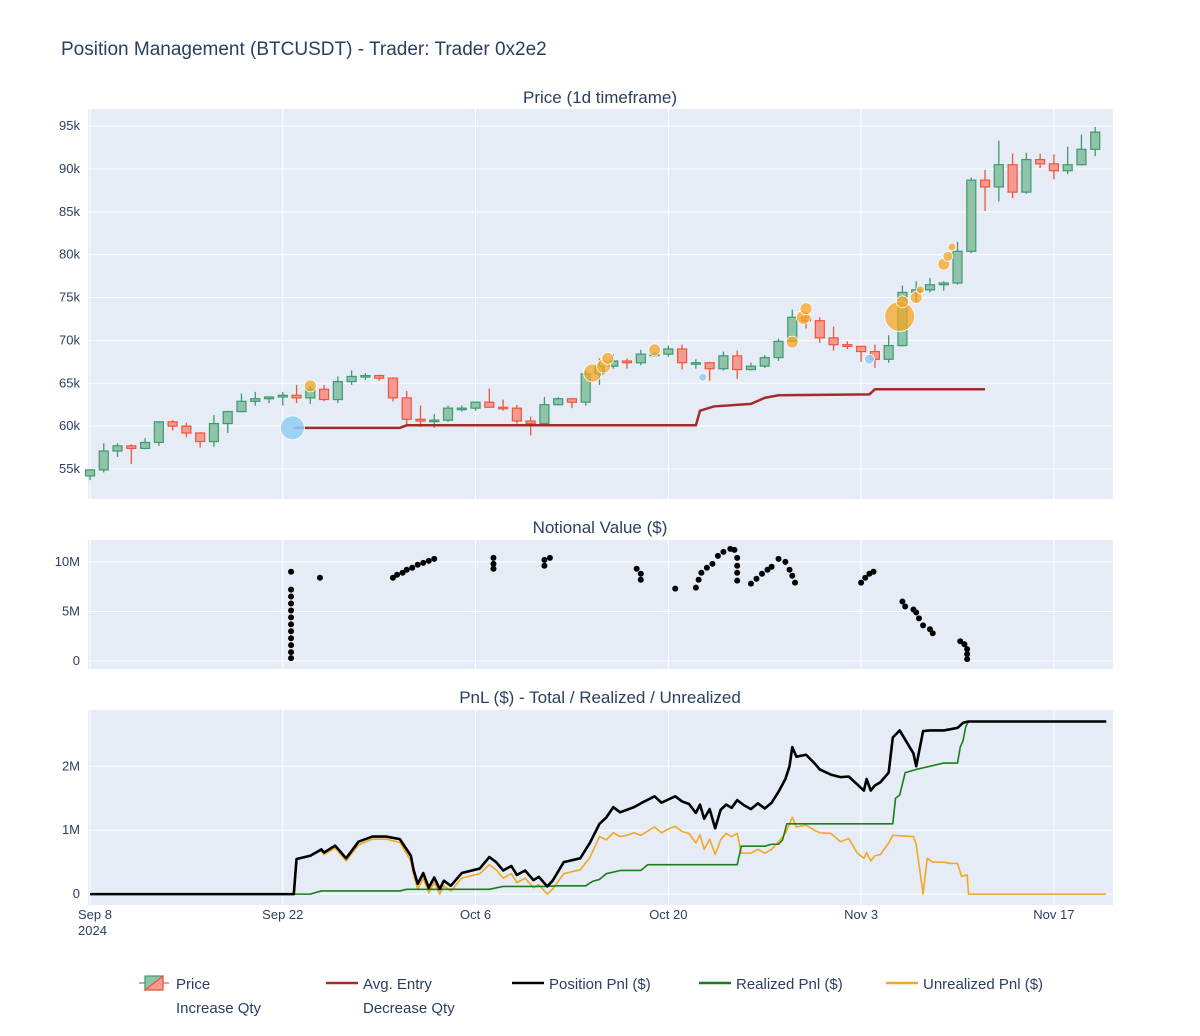  I want to click on y-tick-label: 75k, so click(69, 297).